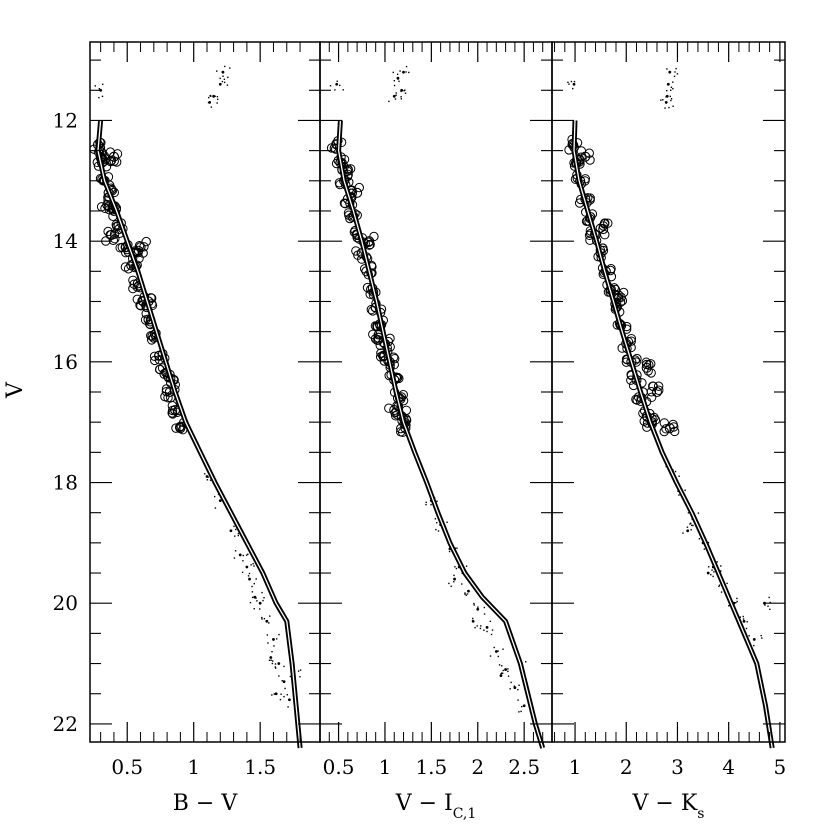 The image size is (830, 833). What do you see at coordinates (780, 767) in the screenshot?
I see `x-tick-label: 5` at bounding box center [780, 767].